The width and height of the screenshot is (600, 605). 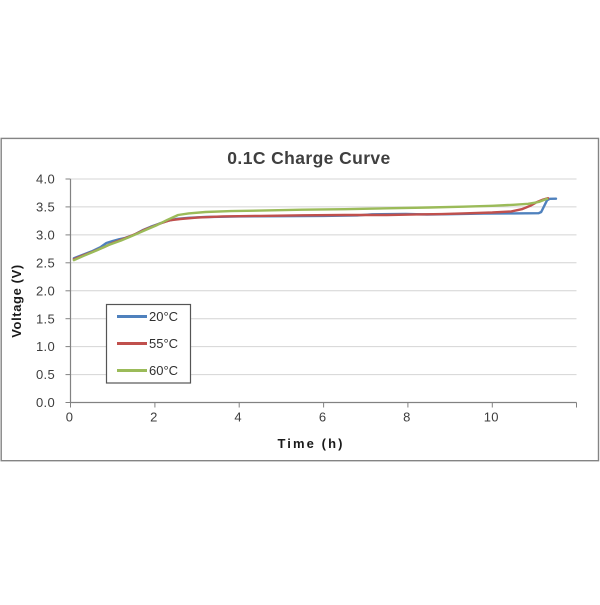 I want to click on svg-text: Voltage (V), so click(x=16, y=301).